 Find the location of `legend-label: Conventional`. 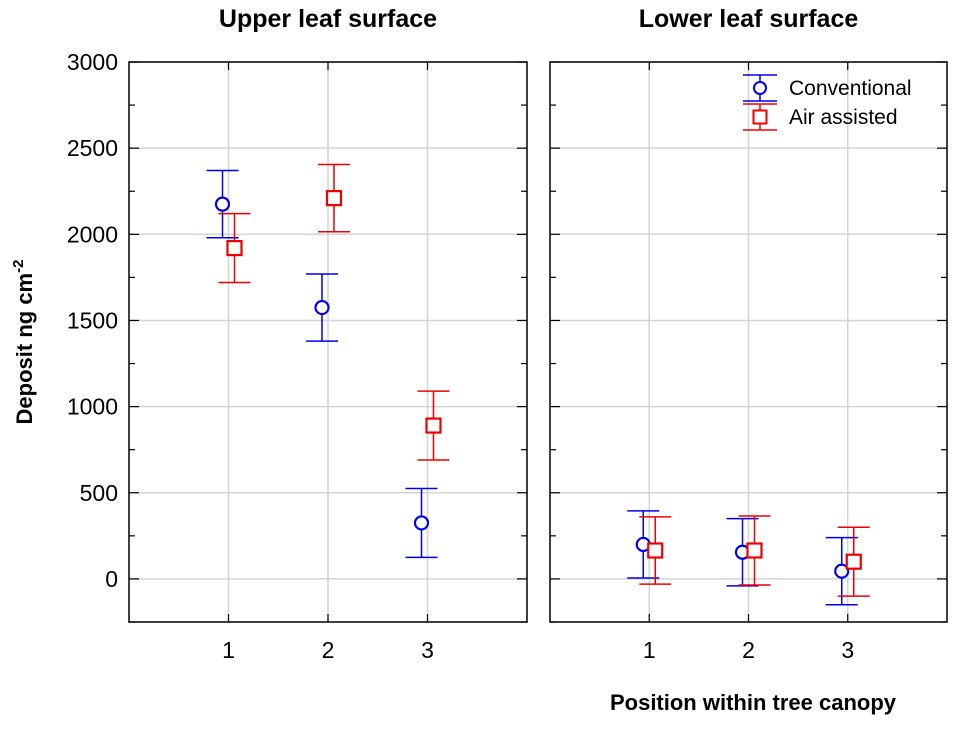

legend-label: Conventional is located at coordinates (850, 88).